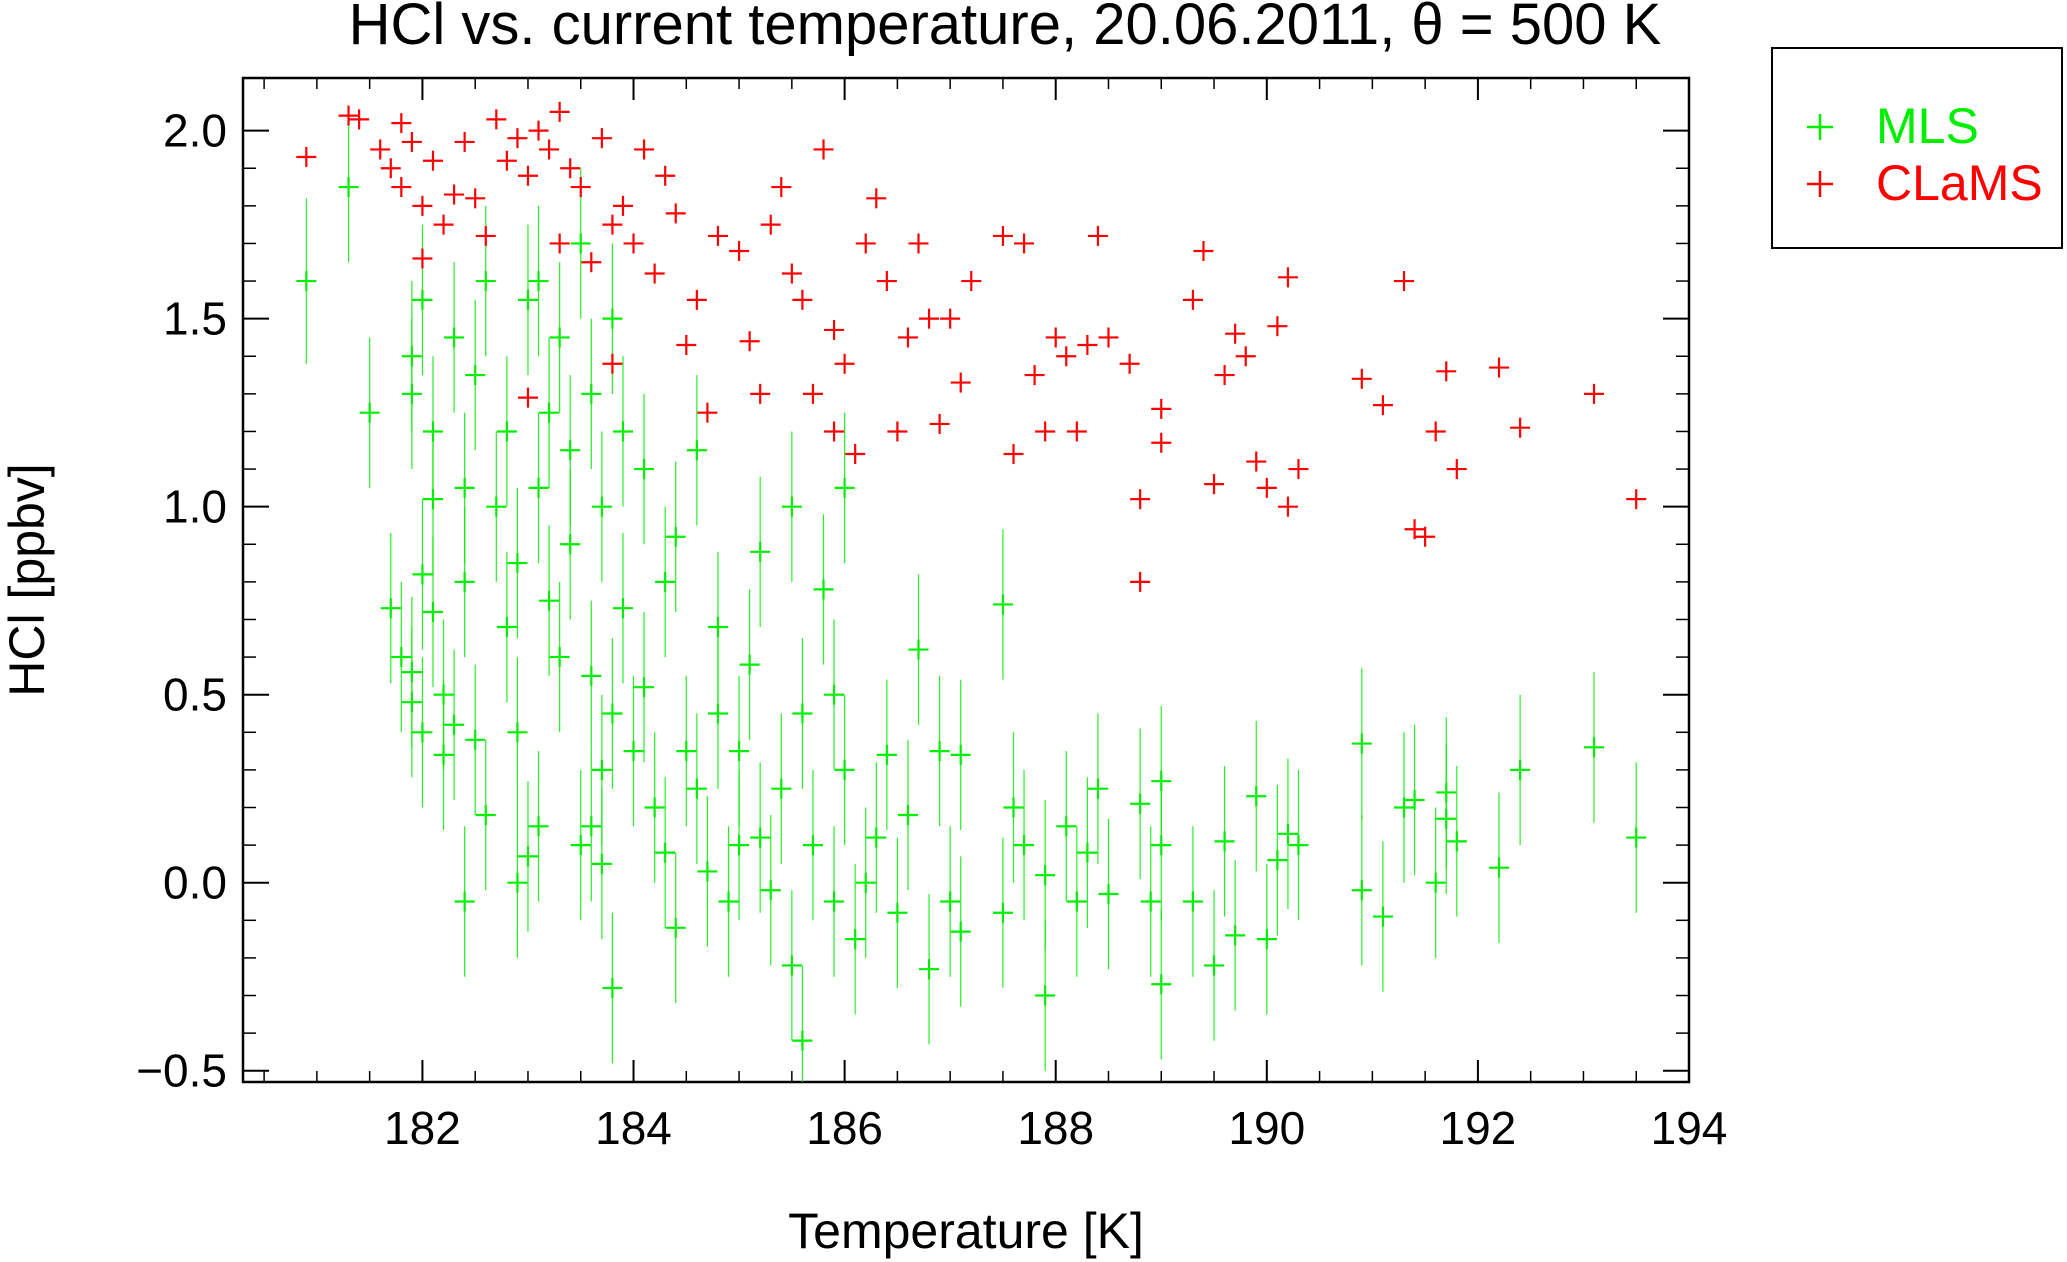  What do you see at coordinates (1055, 1128) in the screenshot?
I see `x-tick-labels: 182 184 186 188 190 192 194` at bounding box center [1055, 1128].